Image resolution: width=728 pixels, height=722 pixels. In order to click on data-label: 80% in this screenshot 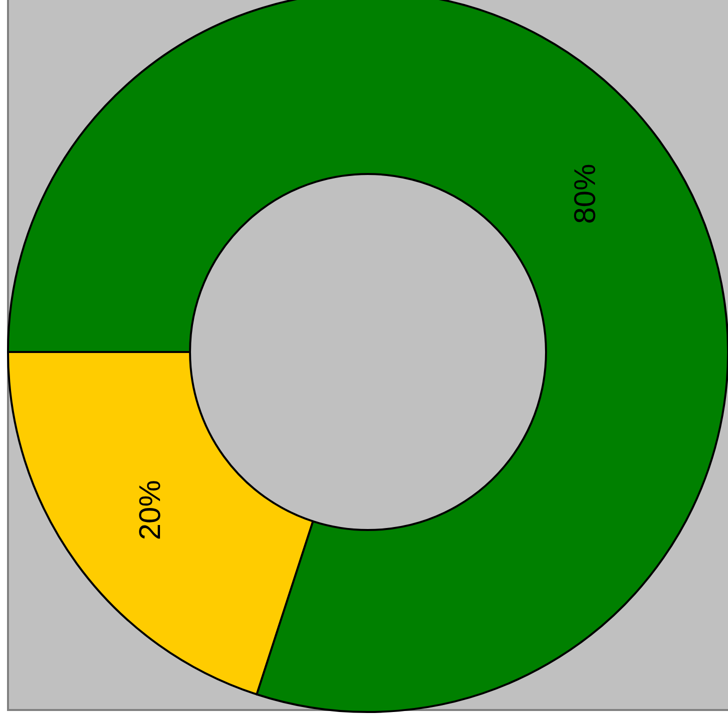, I will do `click(585, 194)`.